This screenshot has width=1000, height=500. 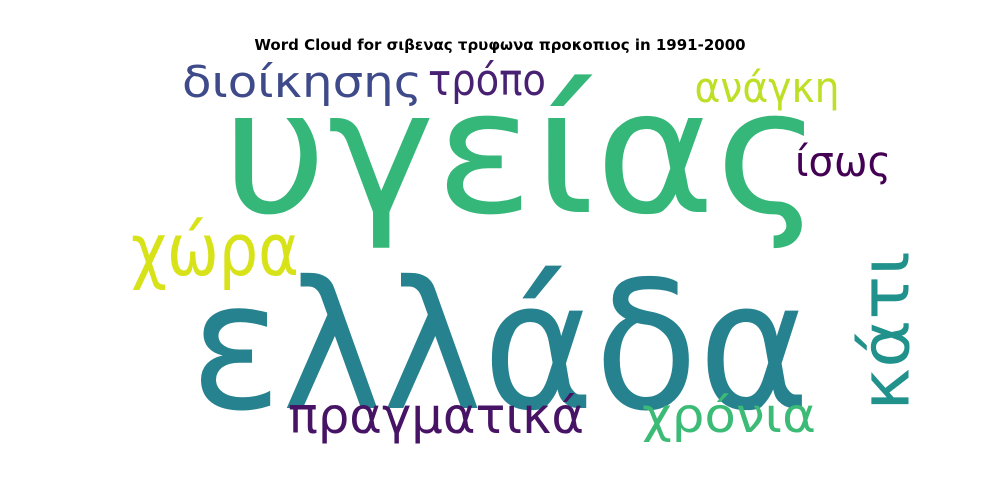 I want to click on word-9: πραγματικά, so click(x=436, y=416).